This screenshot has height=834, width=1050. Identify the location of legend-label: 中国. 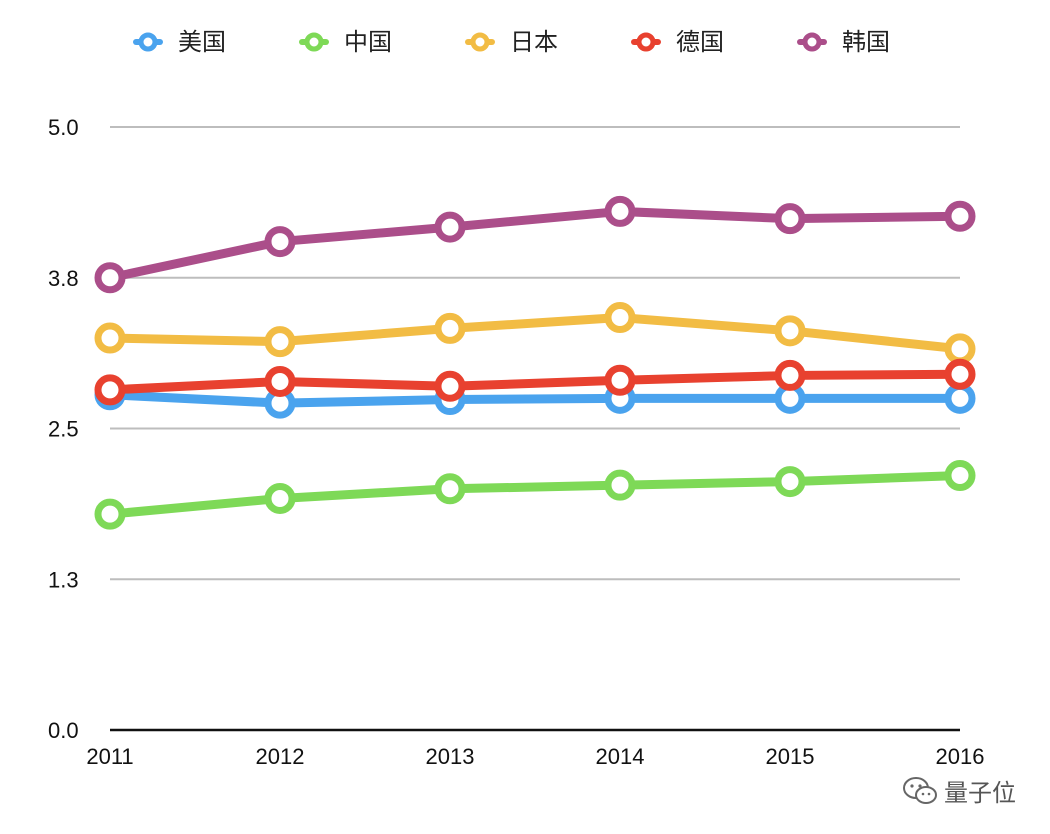
(368, 42).